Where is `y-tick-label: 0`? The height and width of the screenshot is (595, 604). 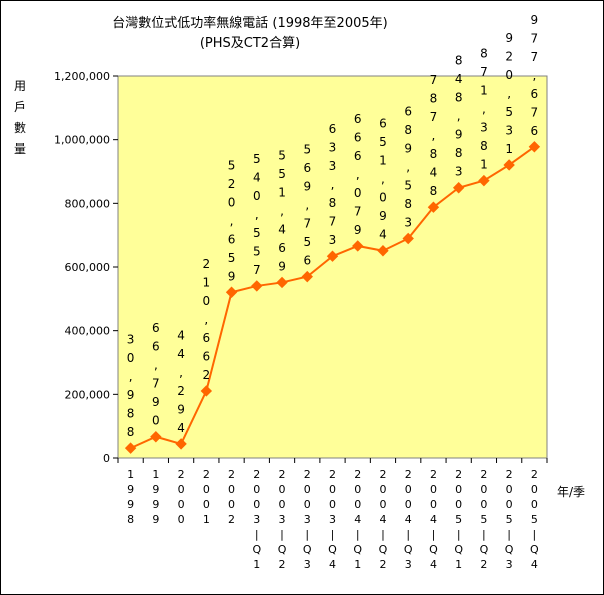 y-tick-label: 0 is located at coordinates (106, 458).